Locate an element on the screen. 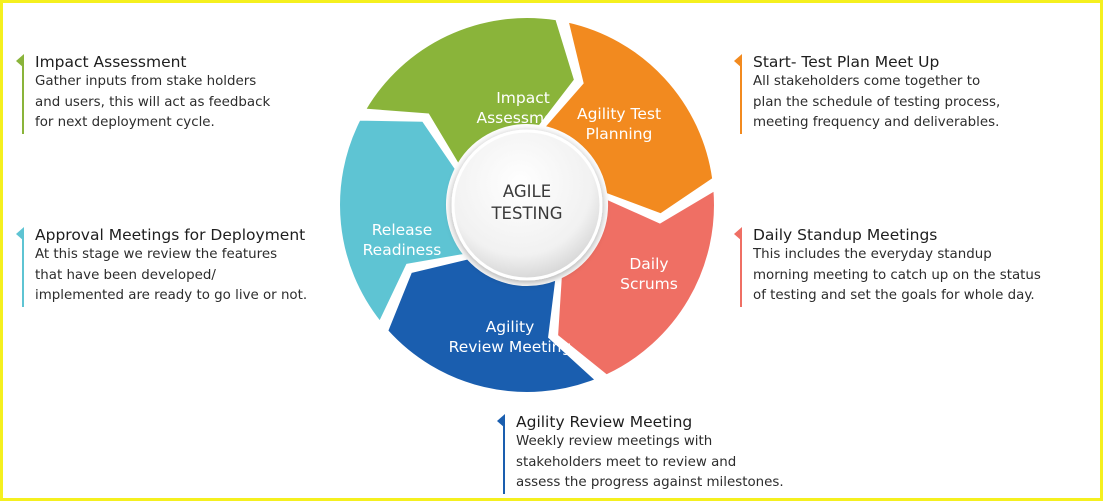 This screenshot has width=1103, height=501. hub-title-line1: AGILE is located at coordinates (527, 191).